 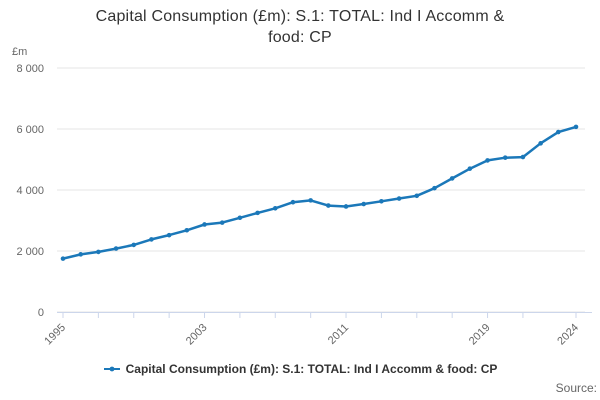 What do you see at coordinates (576, 388) in the screenshot?
I see `source-label: Source:` at bounding box center [576, 388].